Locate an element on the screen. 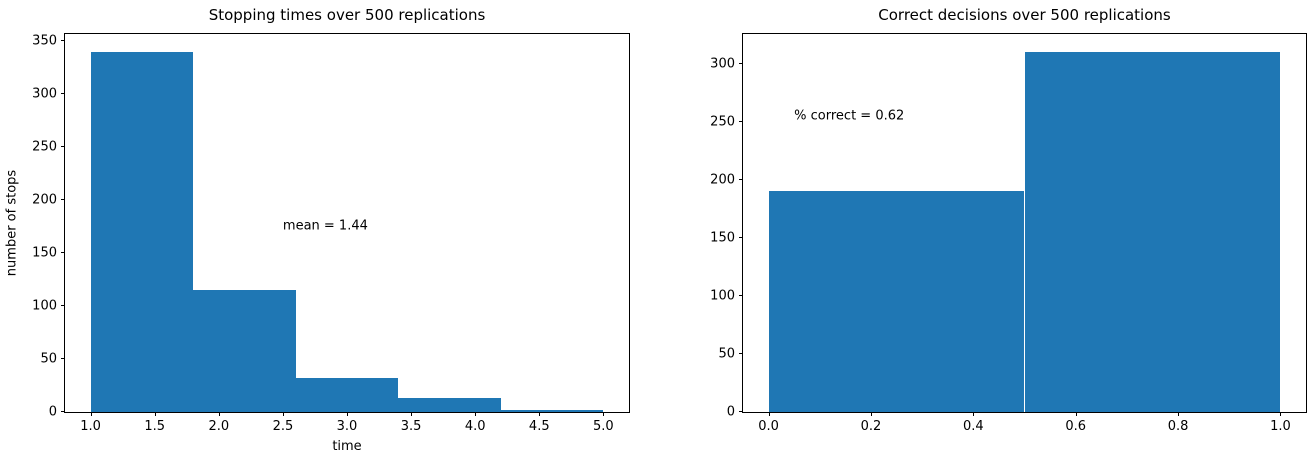 The height and width of the screenshot is (468, 1315). x-tick-label: 3.5 is located at coordinates (411, 426).